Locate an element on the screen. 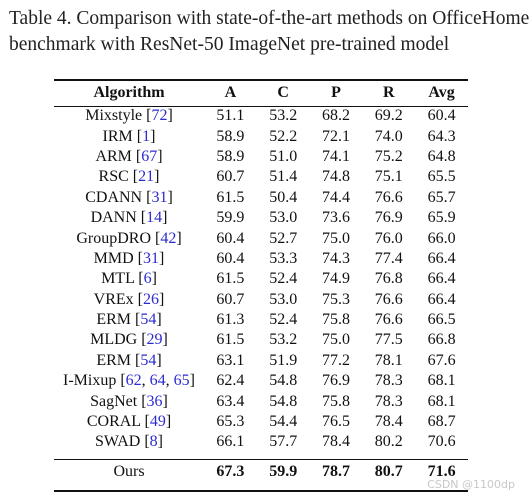  algorithm-name: DANN is located at coordinates (113, 218).